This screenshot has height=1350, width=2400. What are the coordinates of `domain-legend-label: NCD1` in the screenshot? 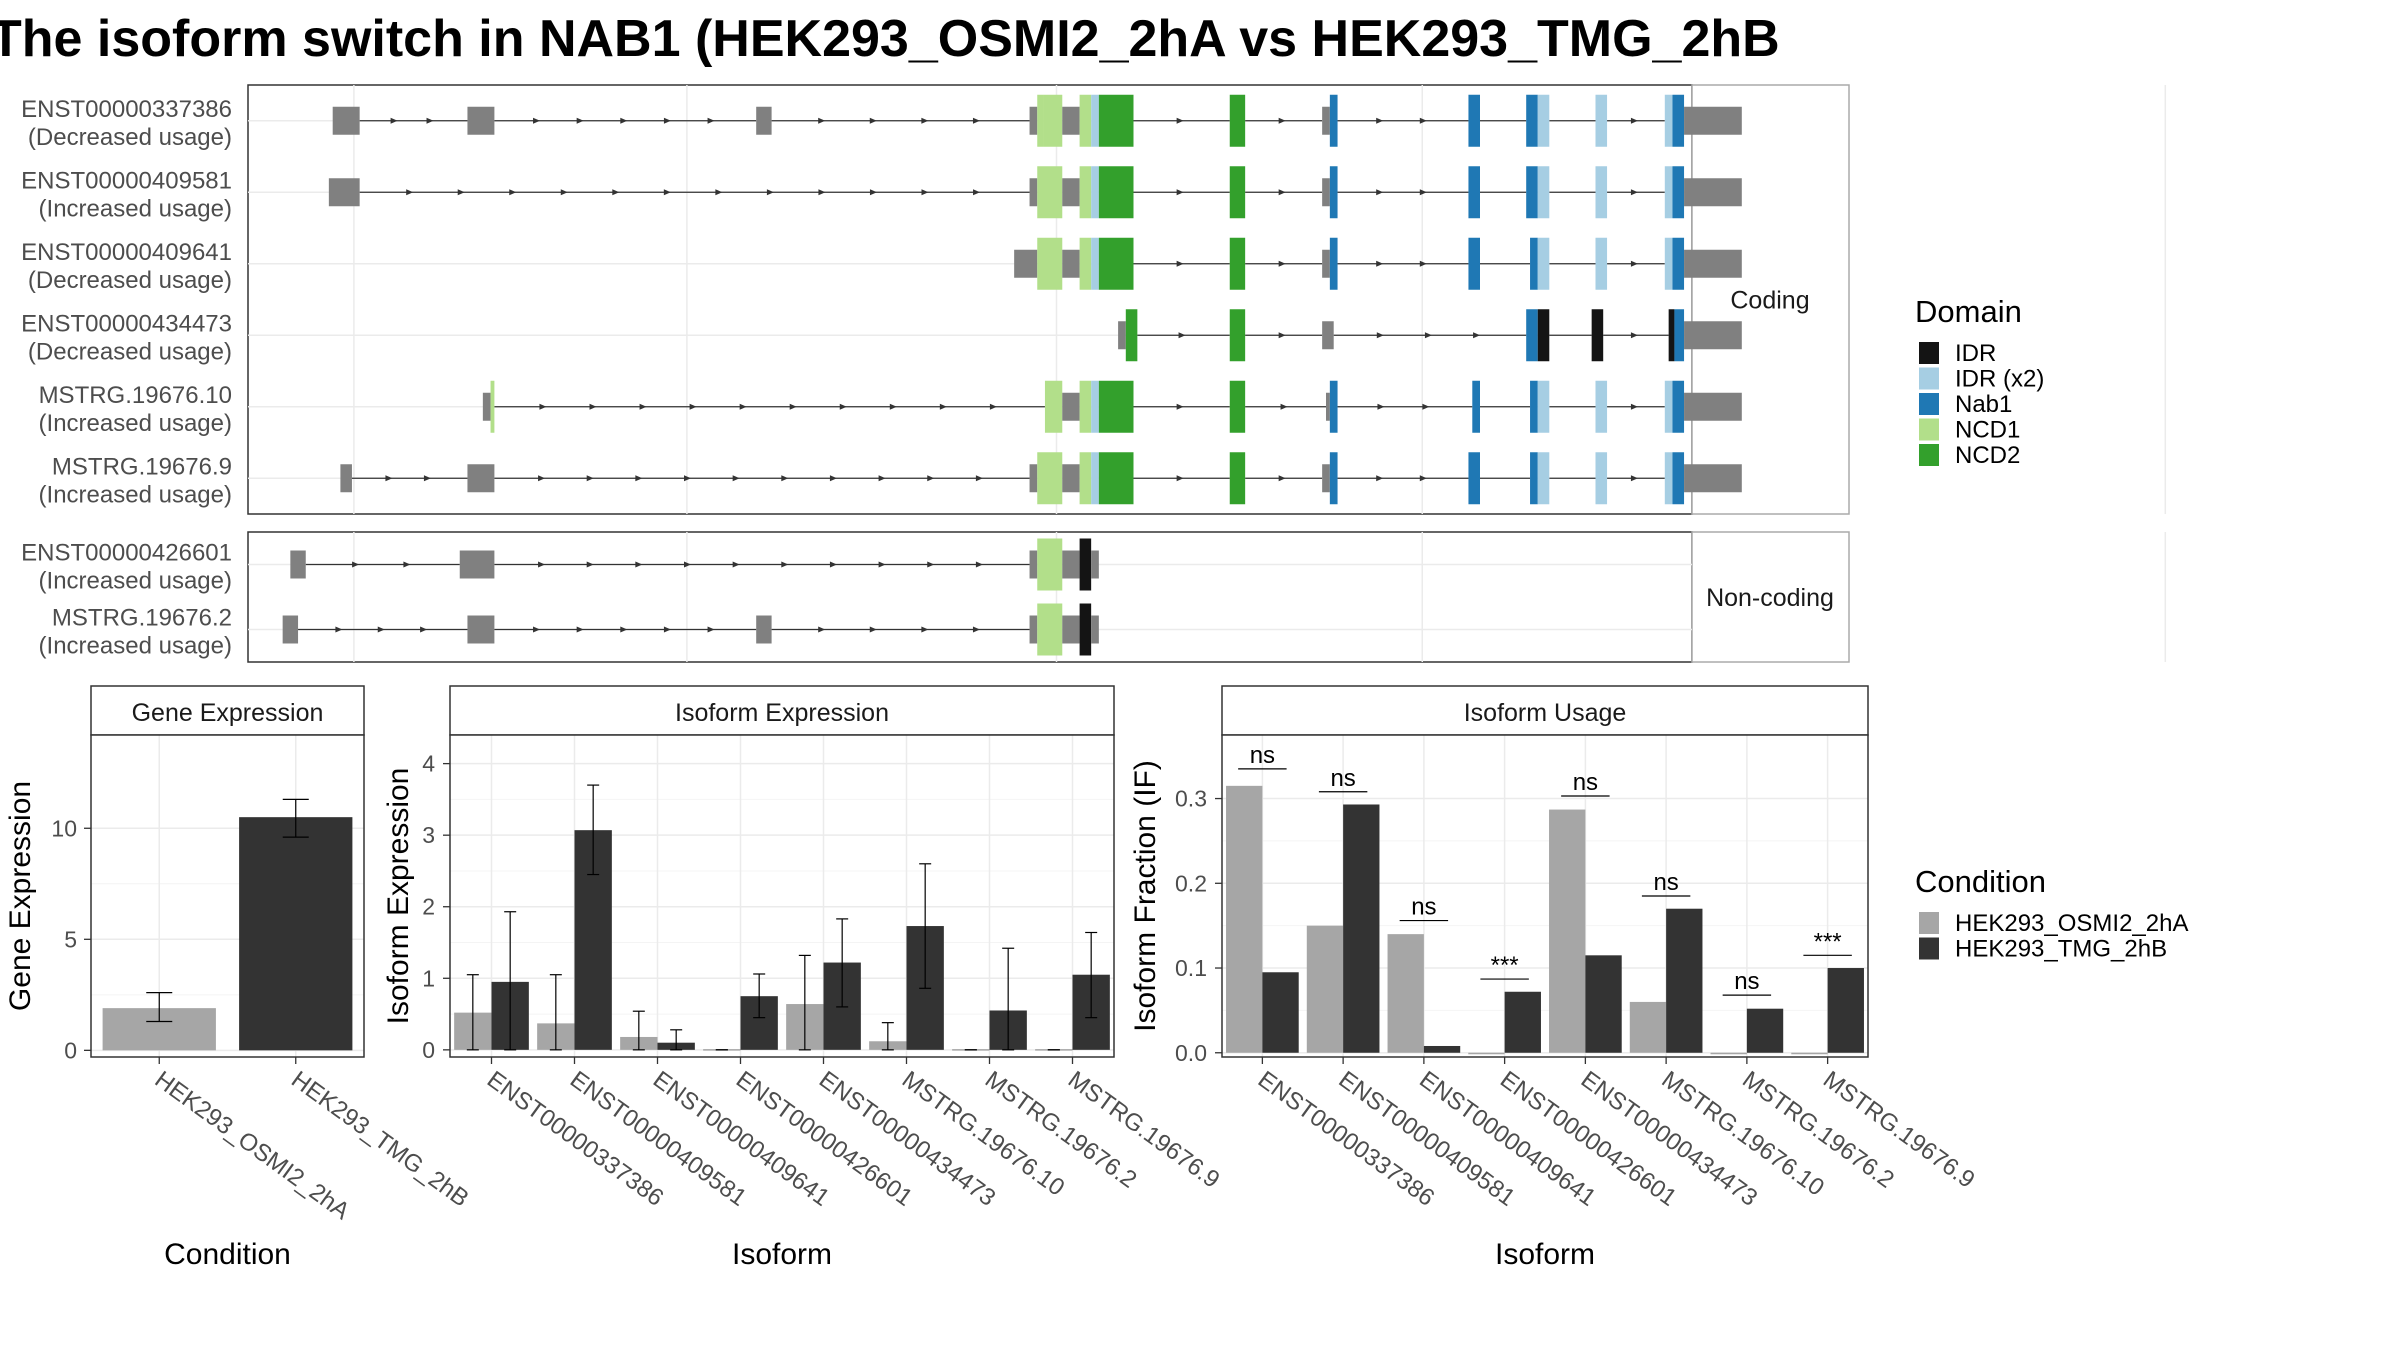 It's located at (1987, 430).